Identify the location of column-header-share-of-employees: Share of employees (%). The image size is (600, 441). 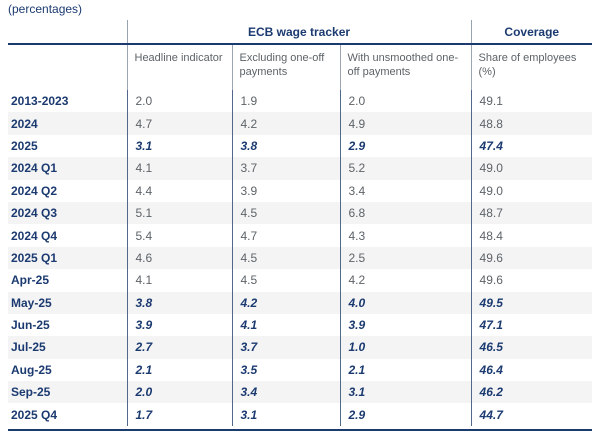
(531, 67).